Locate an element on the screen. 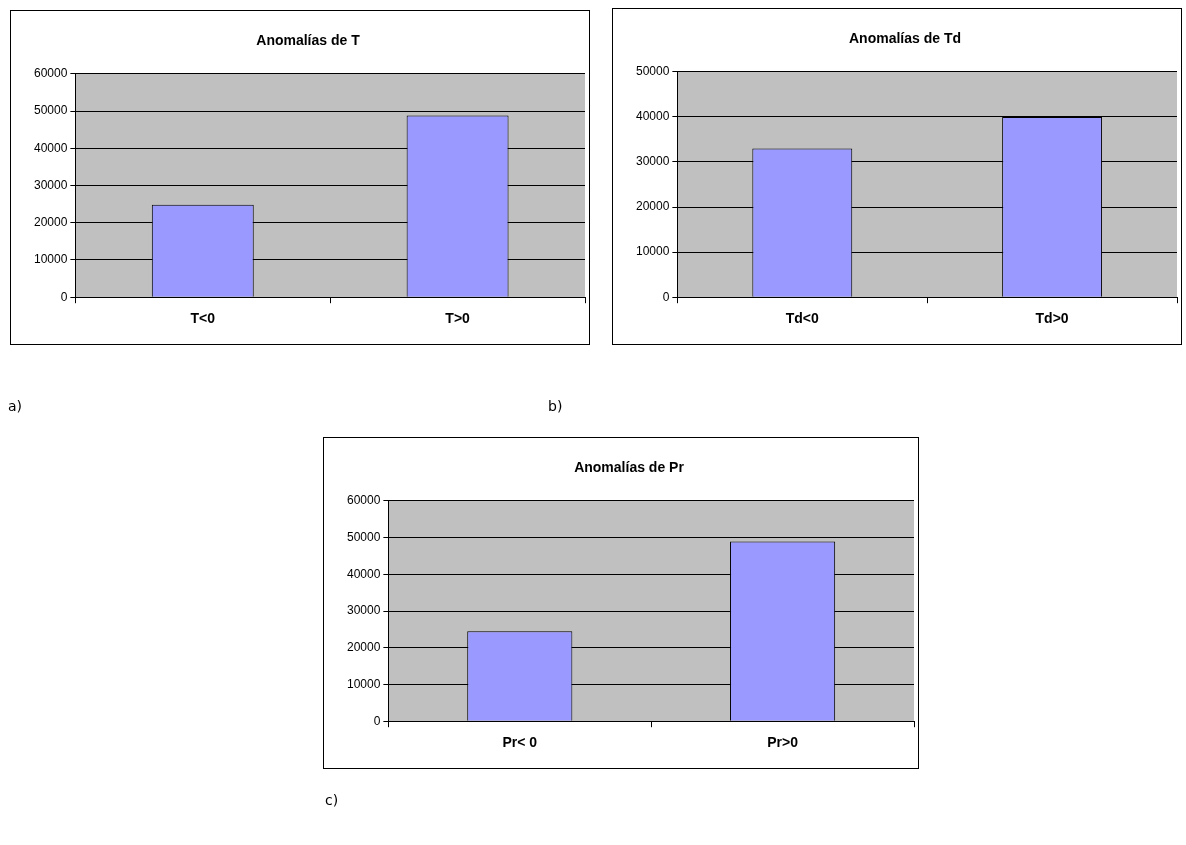 Image resolution: width=1186 pixels, height=845 pixels. text: a) is located at coordinates (15, 406).